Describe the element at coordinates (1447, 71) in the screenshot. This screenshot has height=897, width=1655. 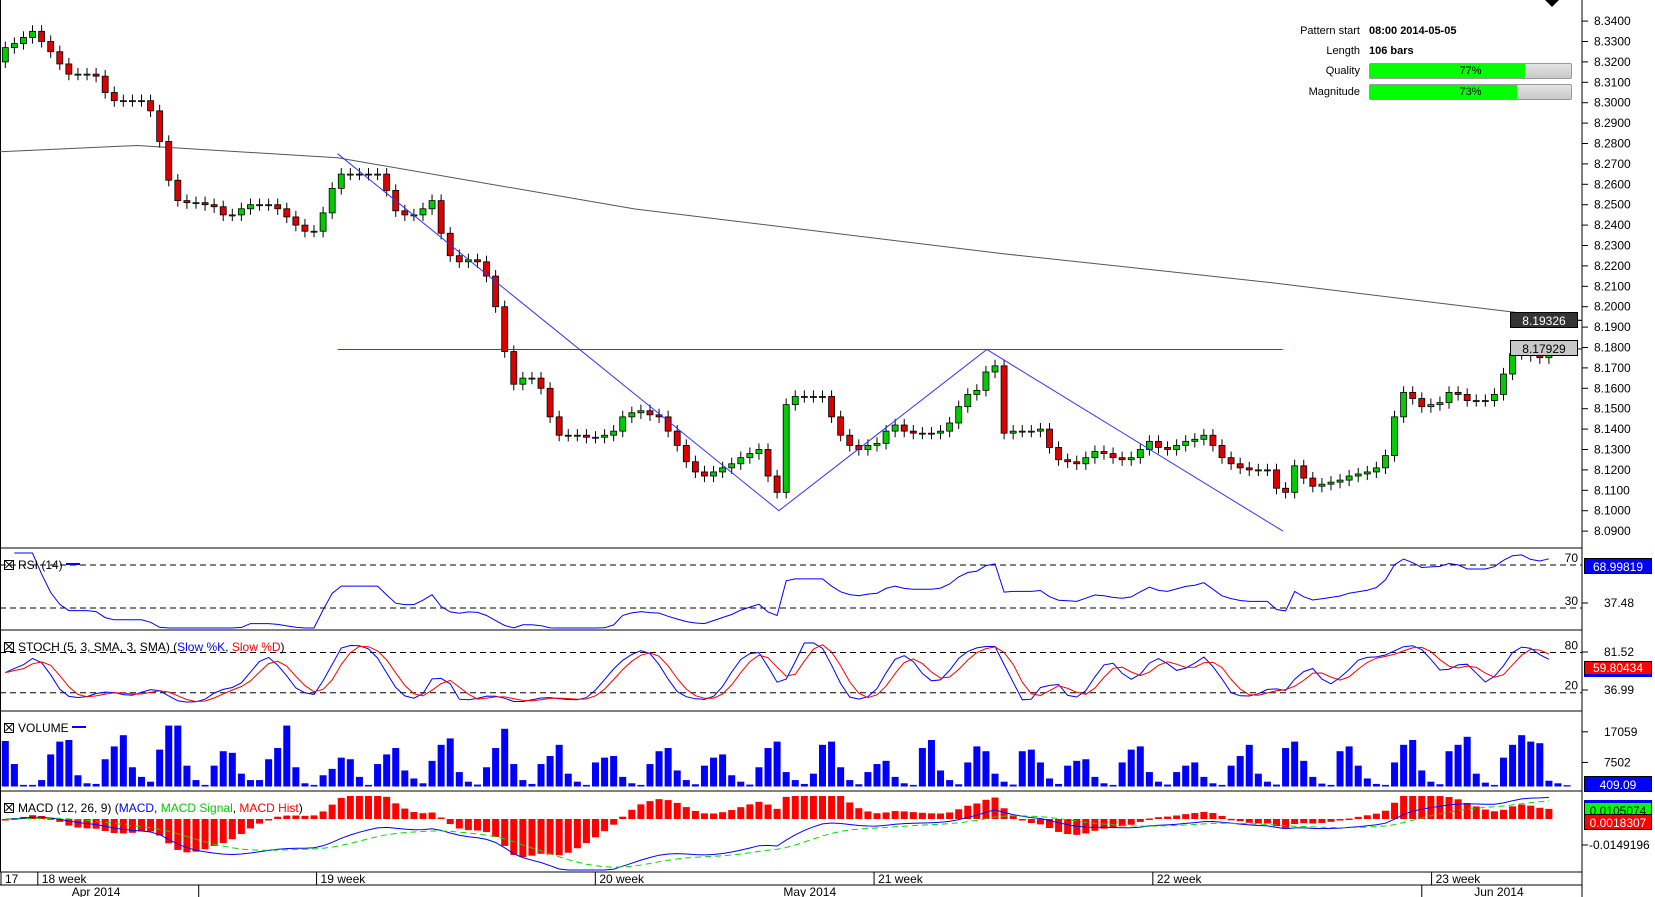
I see `quality-bar-fill` at that location.